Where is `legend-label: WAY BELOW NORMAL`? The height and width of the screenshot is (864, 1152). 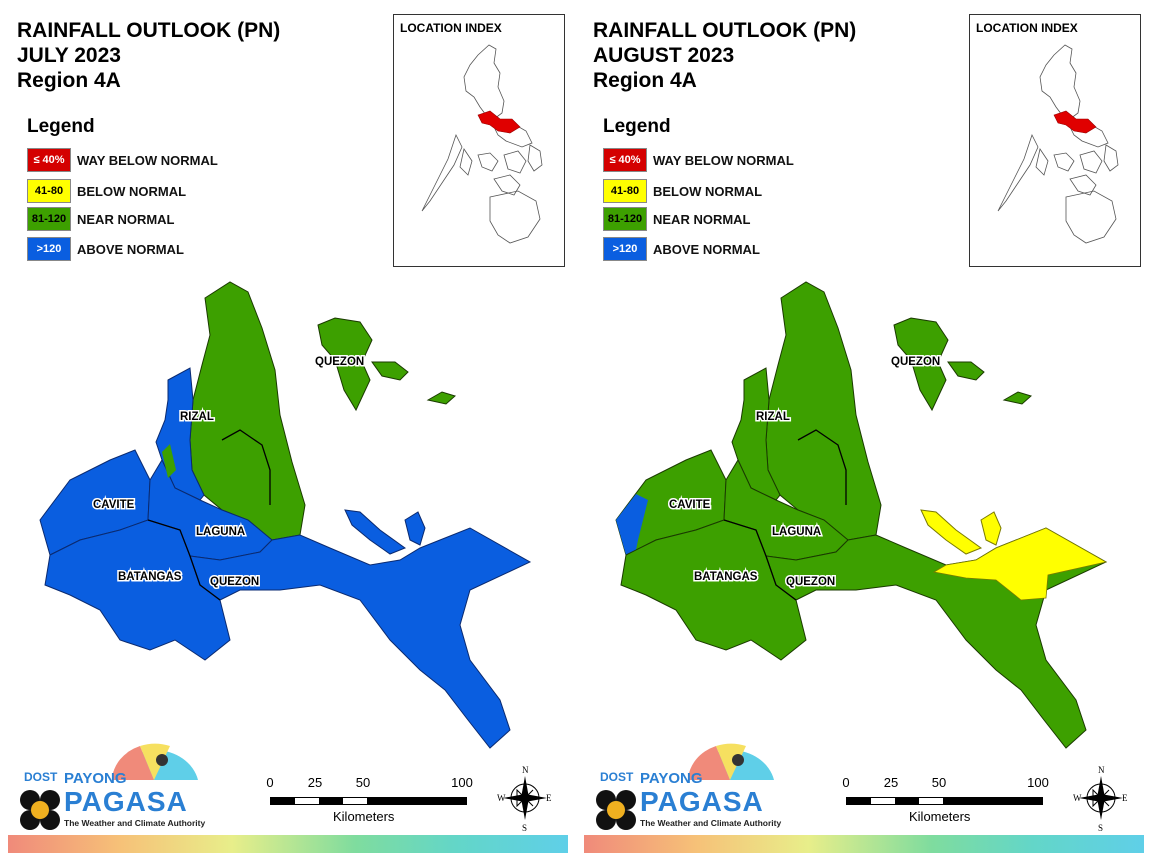 legend-label: WAY BELOW NORMAL is located at coordinates (147, 160).